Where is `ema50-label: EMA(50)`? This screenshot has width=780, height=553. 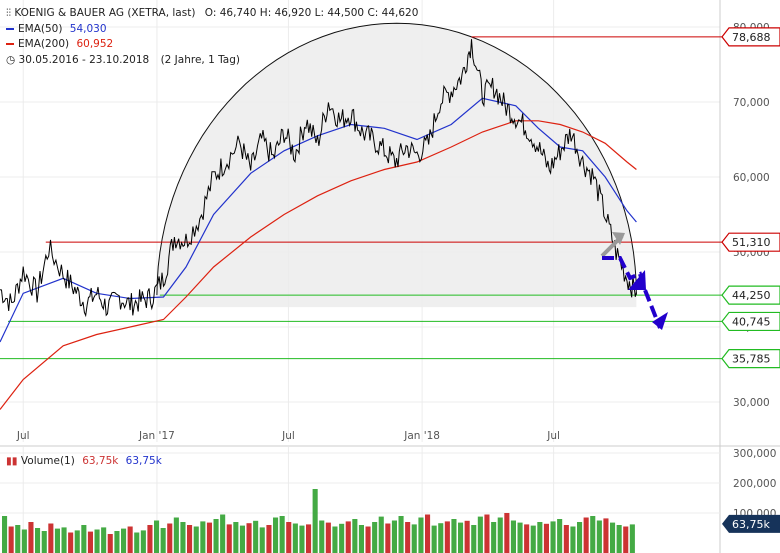
ema50-label: EMA(50) is located at coordinates (40, 28).